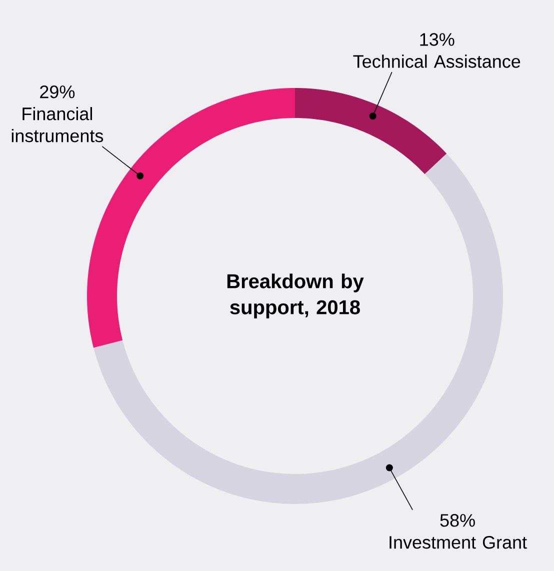  Describe the element at coordinates (458, 542) in the screenshot. I see `slice-label: Investment Grant` at that location.